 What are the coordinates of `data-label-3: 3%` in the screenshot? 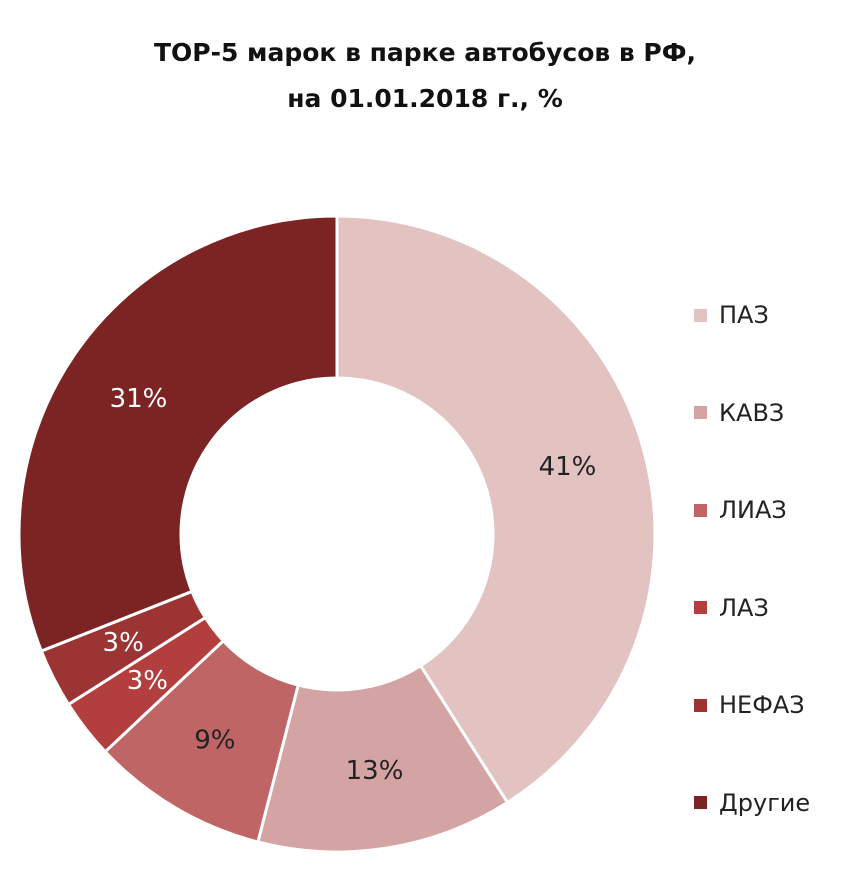 It's located at (147, 681).